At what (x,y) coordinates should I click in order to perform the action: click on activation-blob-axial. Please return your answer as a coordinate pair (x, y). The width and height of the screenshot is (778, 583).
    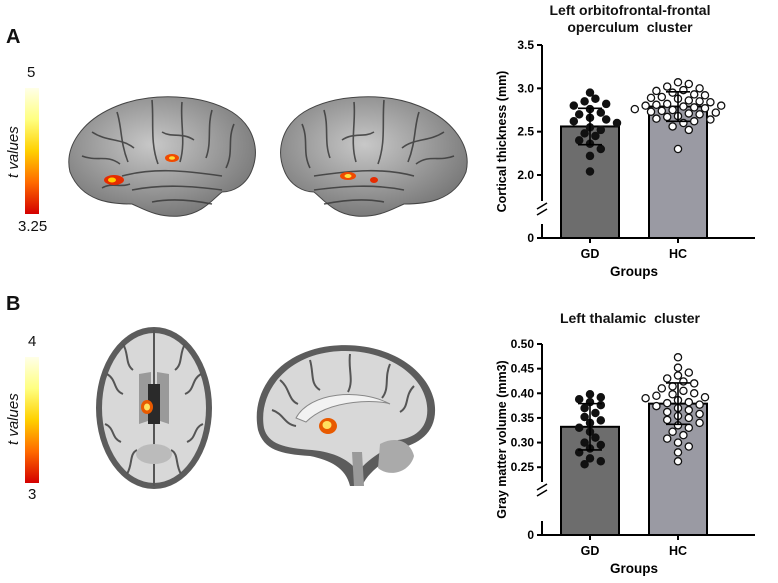
    Looking at the image, I should click on (147, 407).